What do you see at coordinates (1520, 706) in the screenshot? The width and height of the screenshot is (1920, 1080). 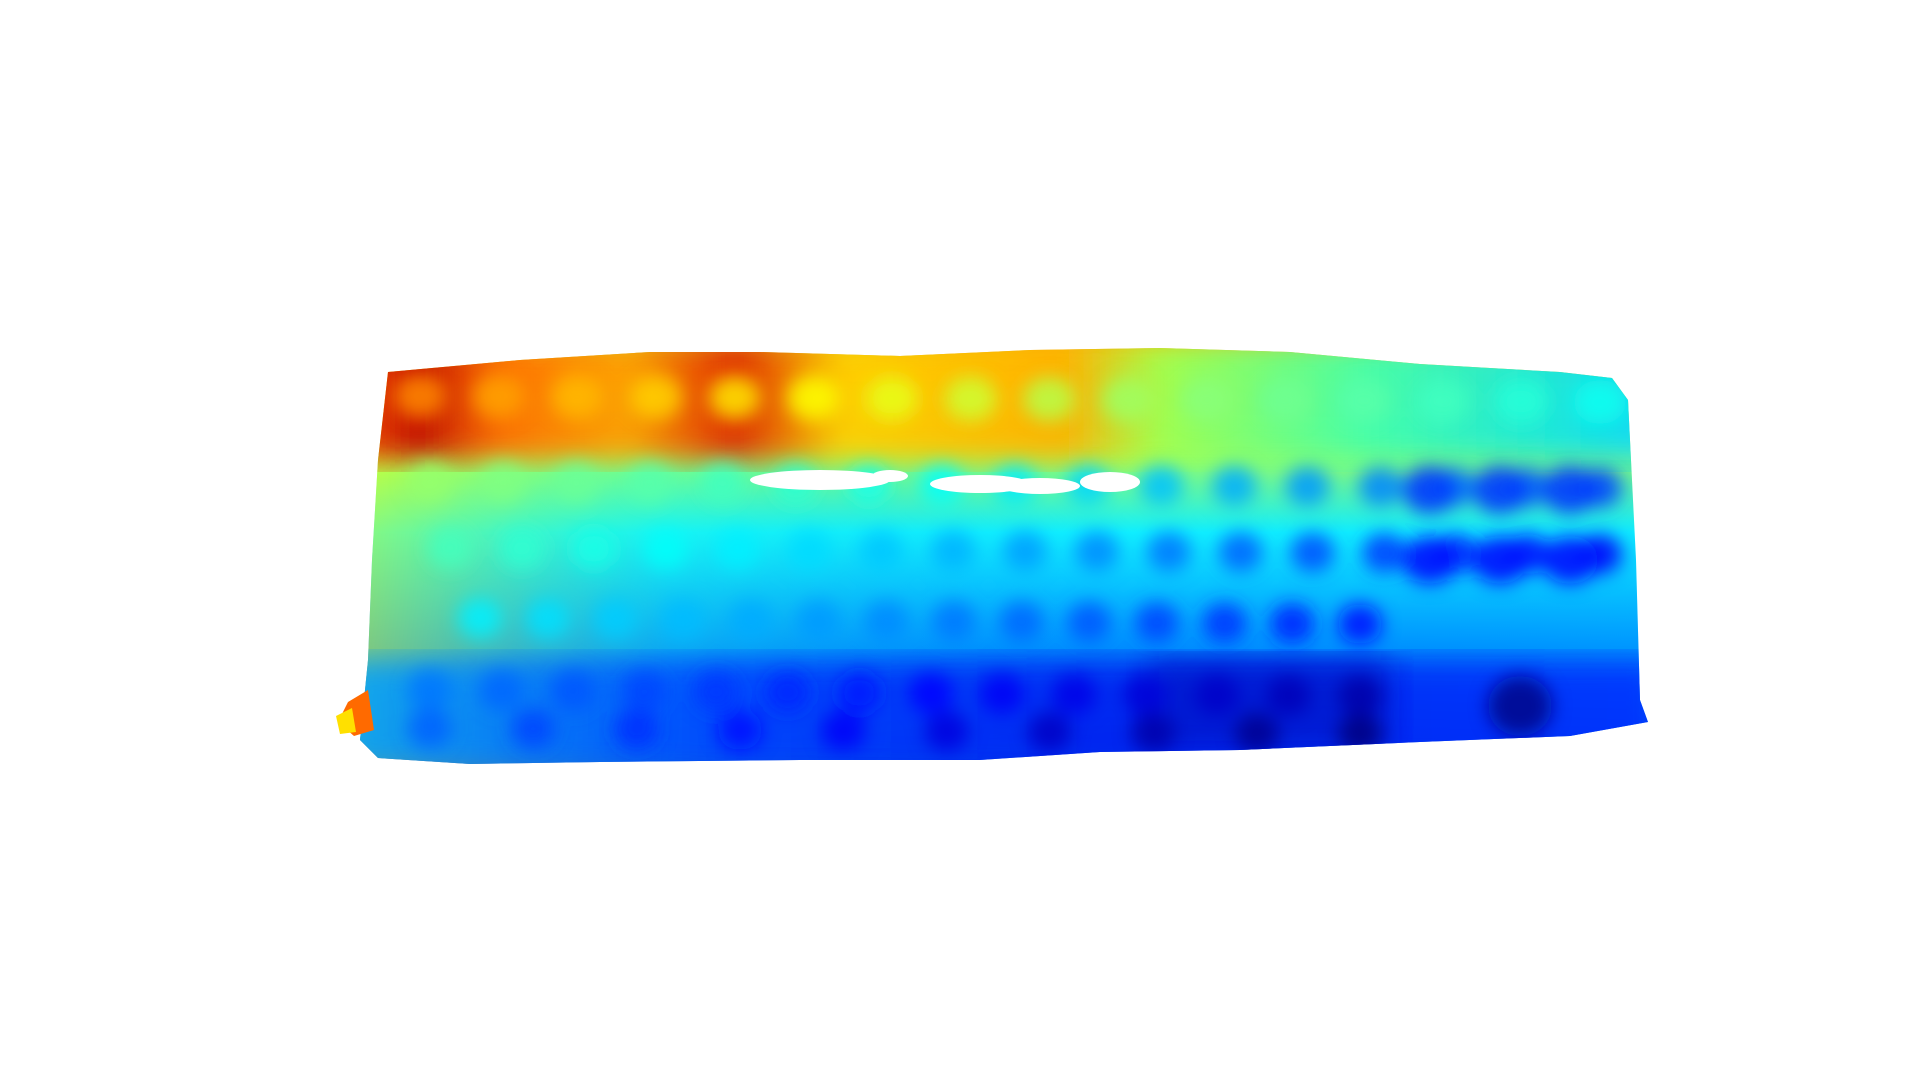 I see `keypad-enter-blob` at bounding box center [1520, 706].